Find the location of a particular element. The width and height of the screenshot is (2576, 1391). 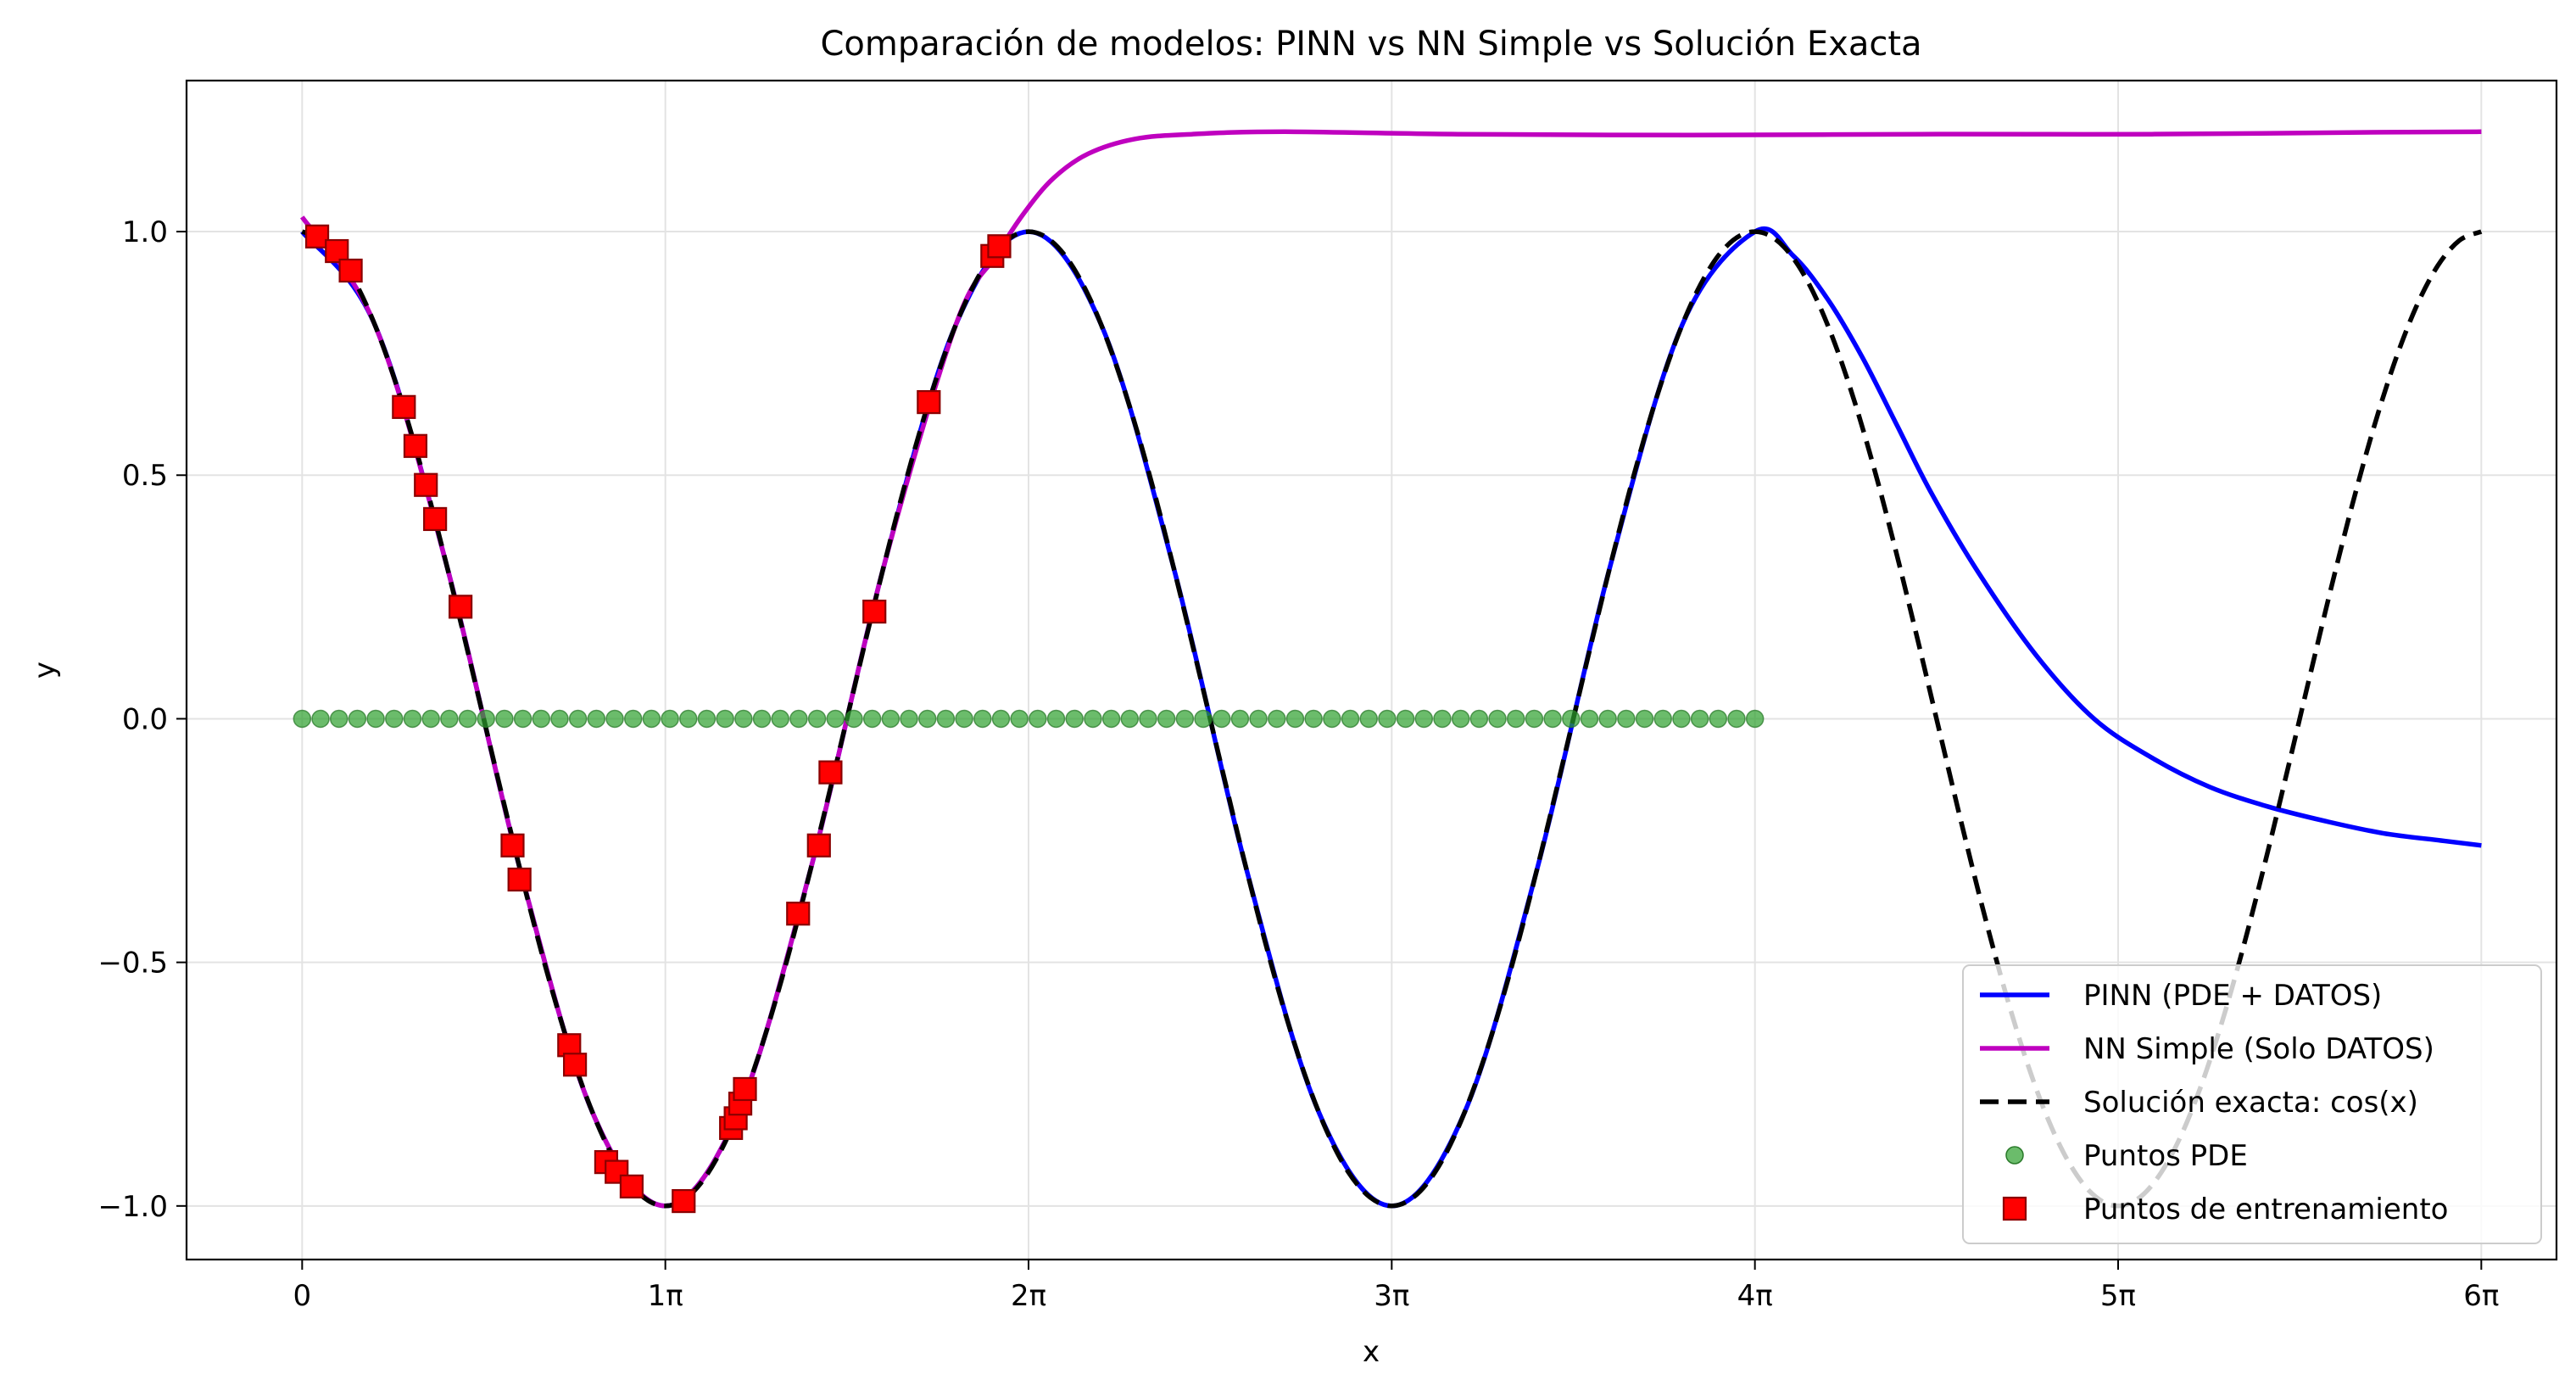

y-tick-label: 0.5 is located at coordinates (145, 476).